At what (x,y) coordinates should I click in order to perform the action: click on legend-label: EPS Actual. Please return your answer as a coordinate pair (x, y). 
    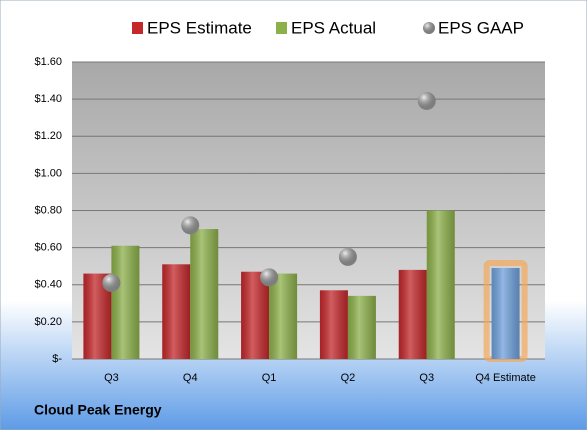
    Looking at the image, I should click on (333, 27).